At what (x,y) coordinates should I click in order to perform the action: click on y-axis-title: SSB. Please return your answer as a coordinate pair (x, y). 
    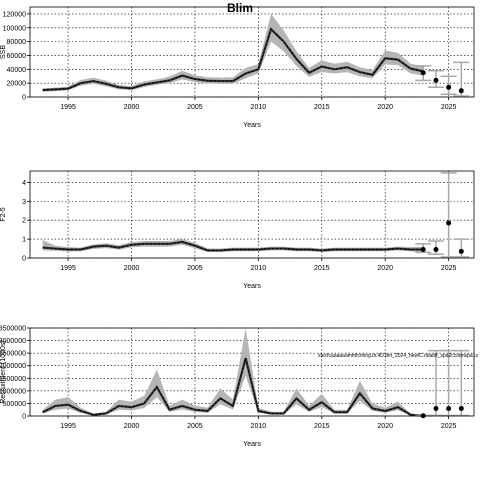
    Looking at the image, I should click on (3, 52).